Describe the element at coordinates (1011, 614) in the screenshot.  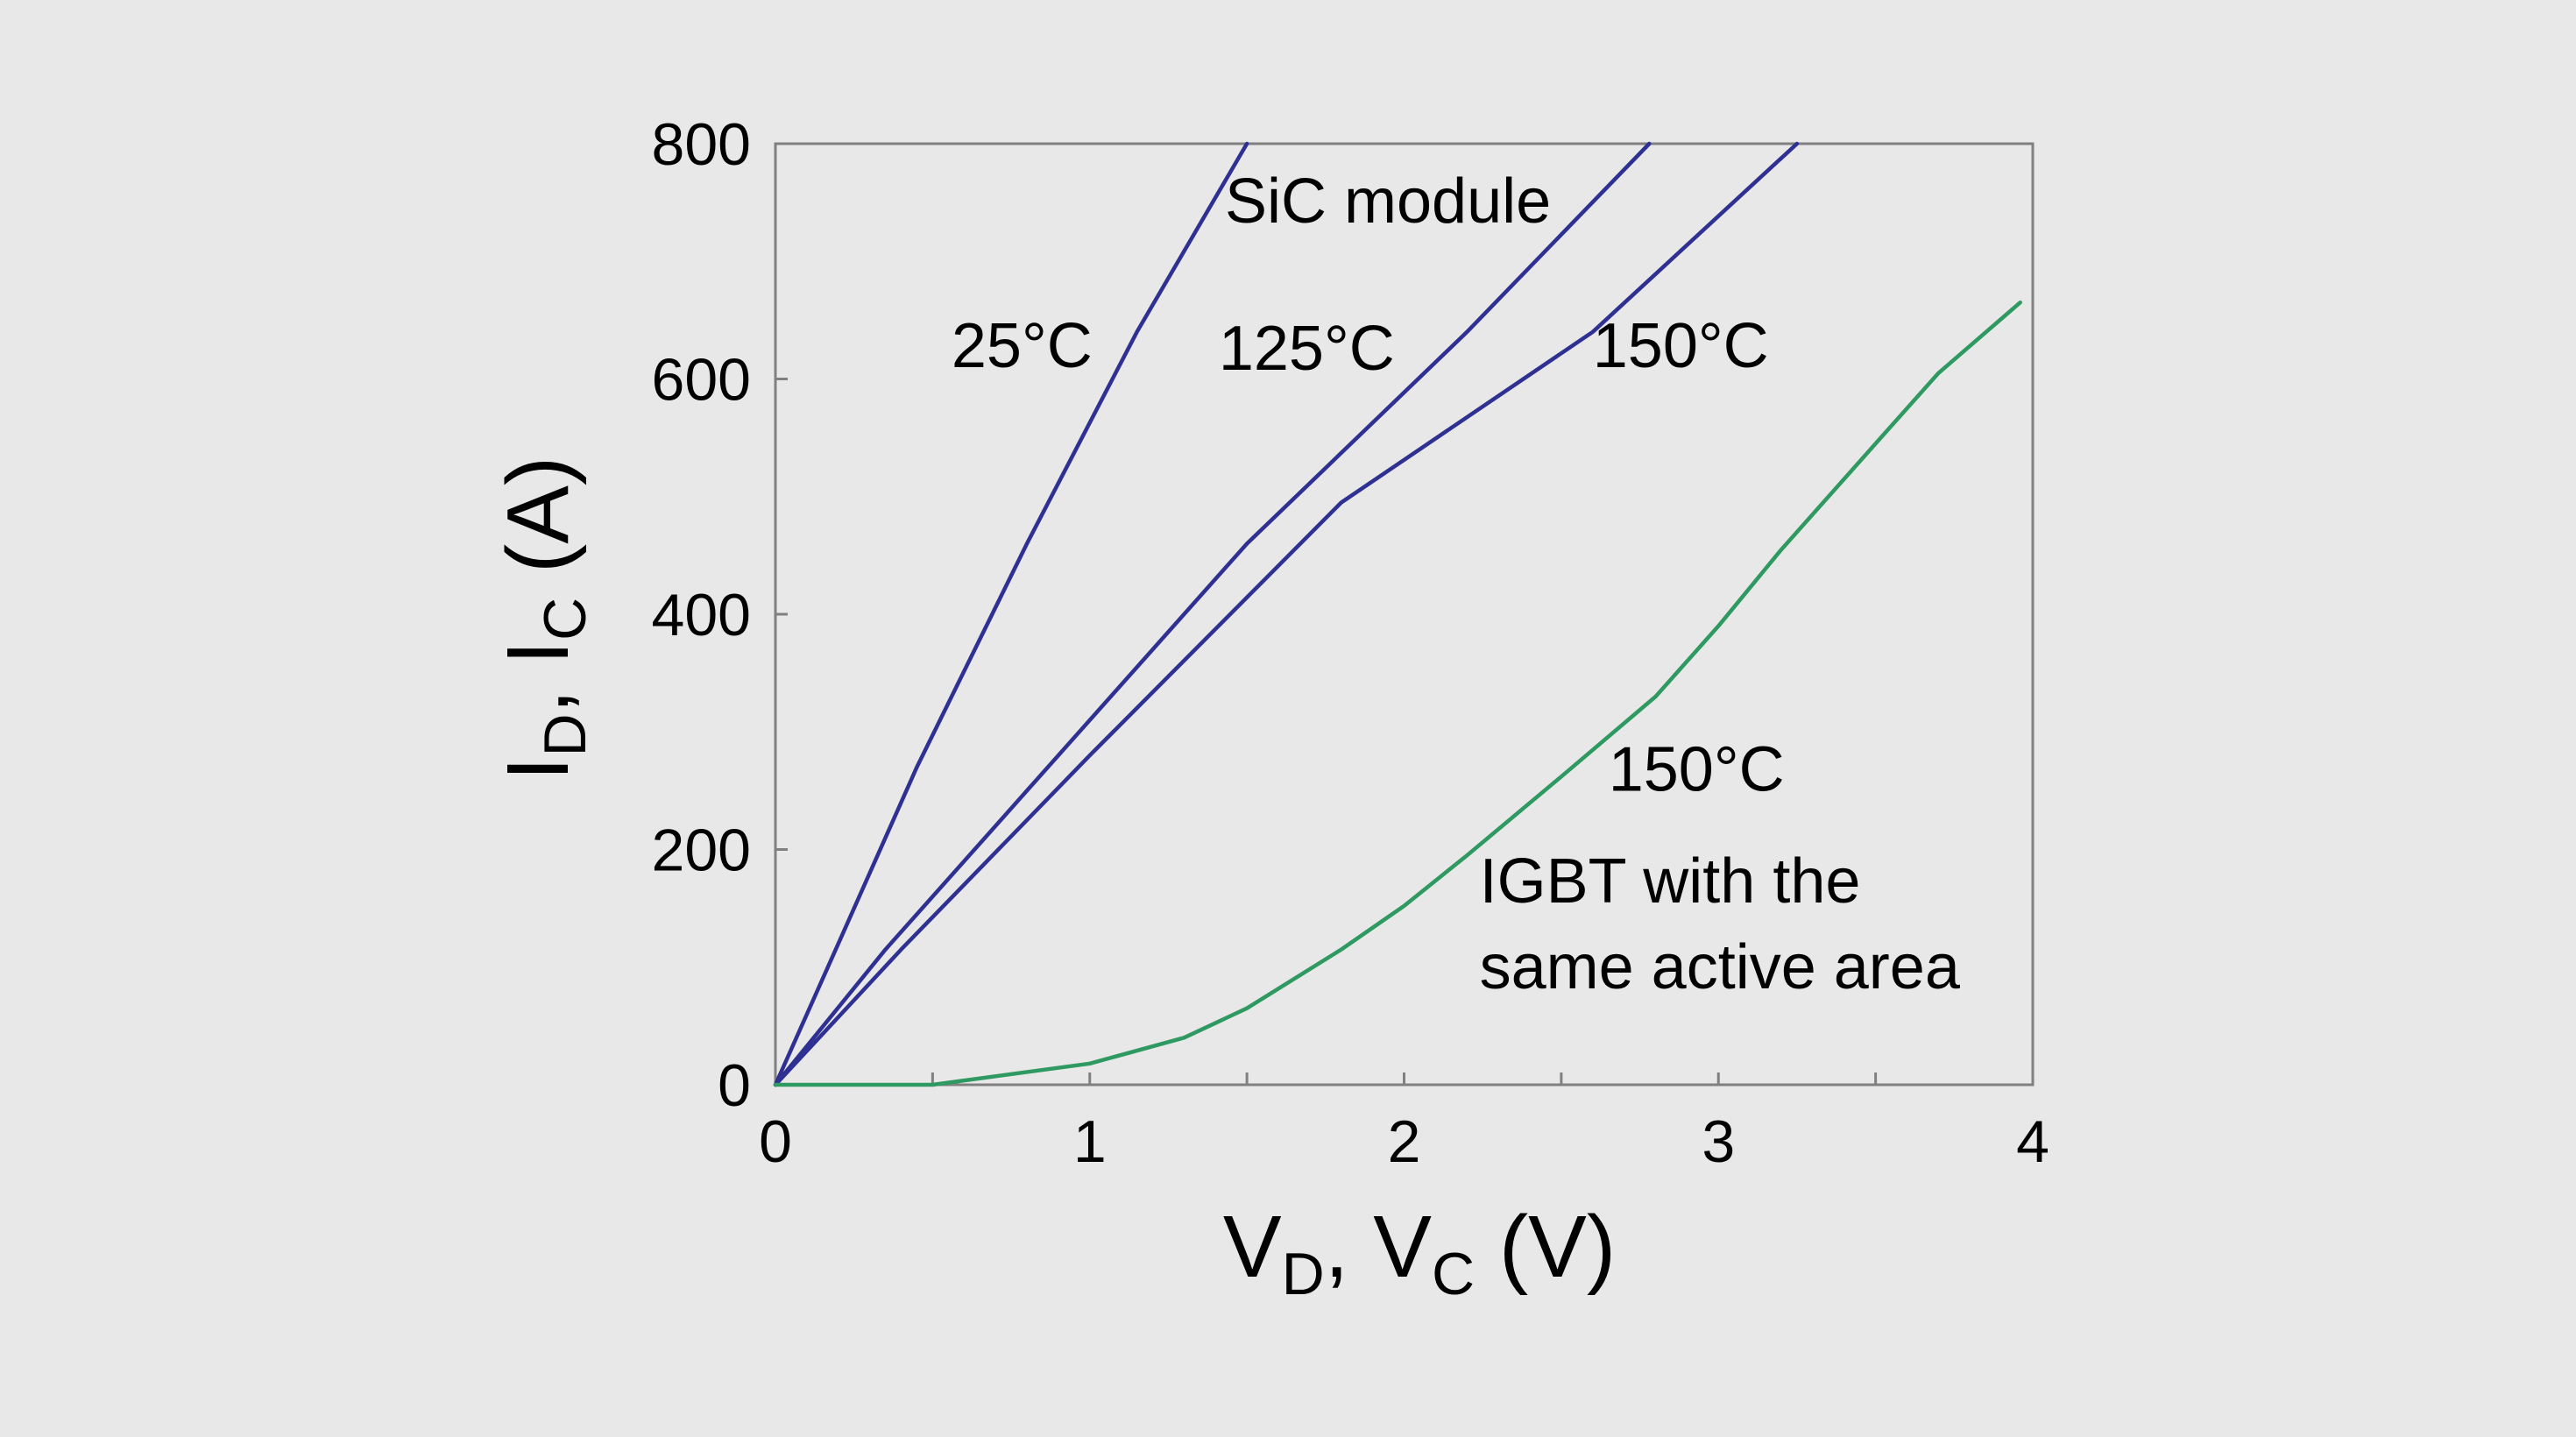
I see `sic-curve` at that location.